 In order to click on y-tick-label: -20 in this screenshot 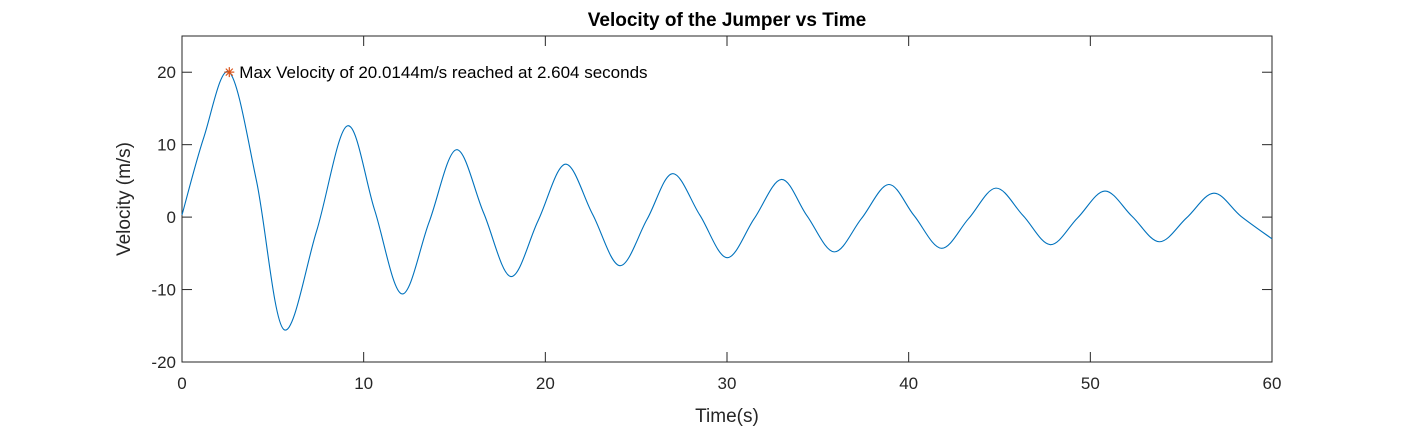, I will do `click(163, 362)`.